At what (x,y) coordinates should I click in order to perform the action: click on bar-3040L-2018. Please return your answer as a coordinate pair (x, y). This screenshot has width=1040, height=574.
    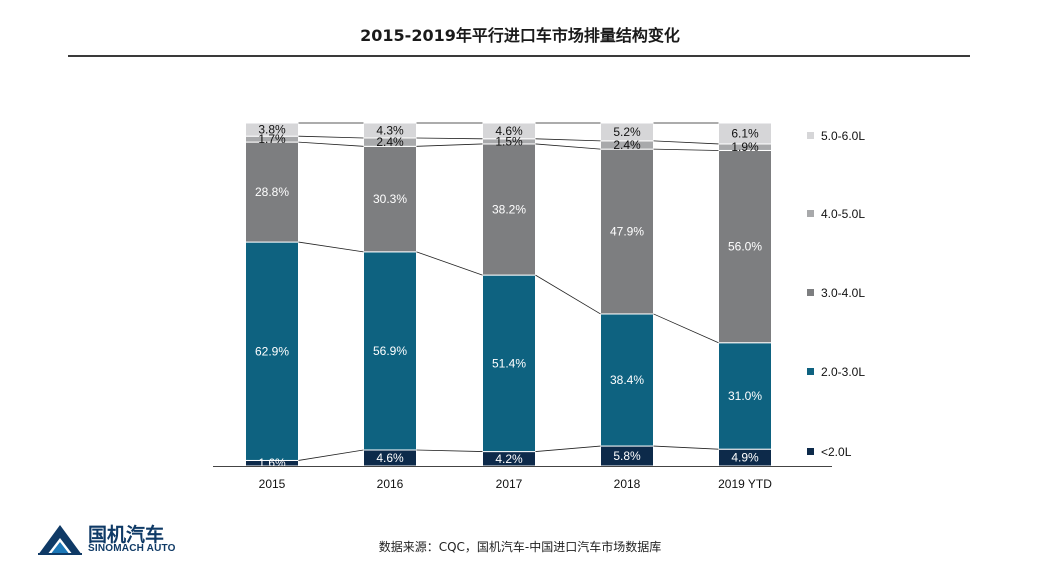
    Looking at the image, I should click on (627, 231).